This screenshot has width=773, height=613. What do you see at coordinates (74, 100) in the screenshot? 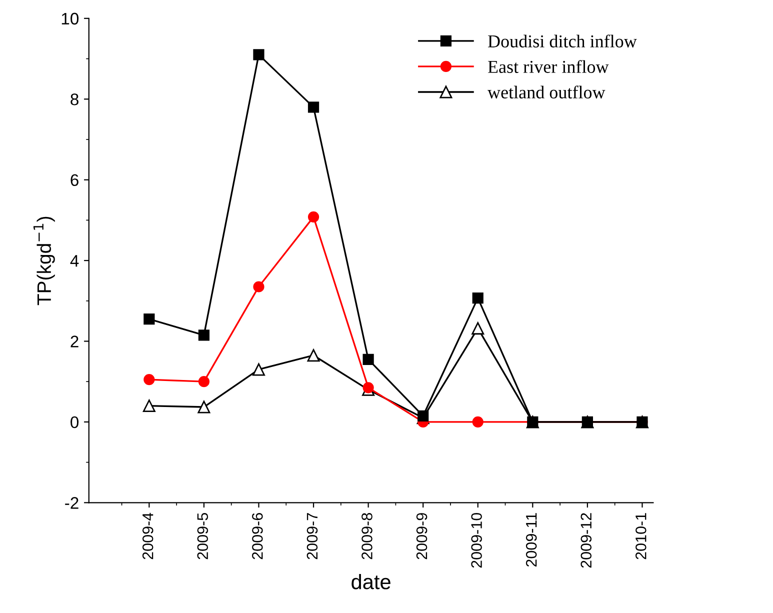
I see `y-tick-label: 8` at bounding box center [74, 100].